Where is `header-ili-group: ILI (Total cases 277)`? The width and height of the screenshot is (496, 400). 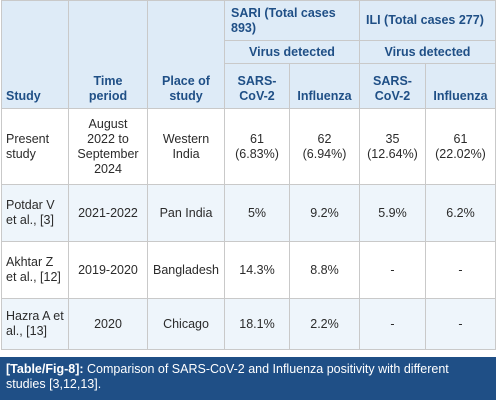
header-ili-group: ILI (Total cases 277) is located at coordinates (427, 20).